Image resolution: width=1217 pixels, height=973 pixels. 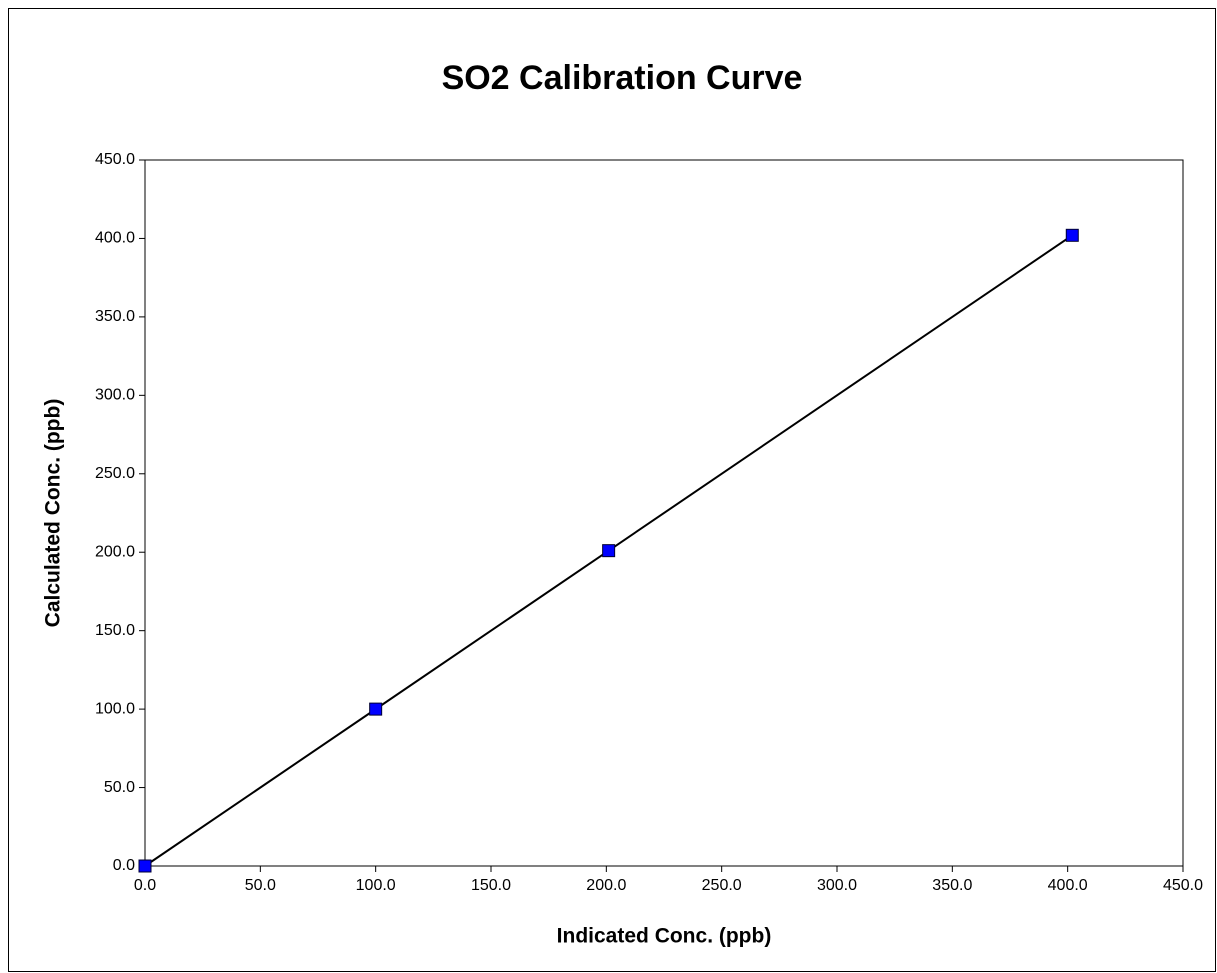 I want to click on x-tick-label: 300.0, so click(x=837, y=885).